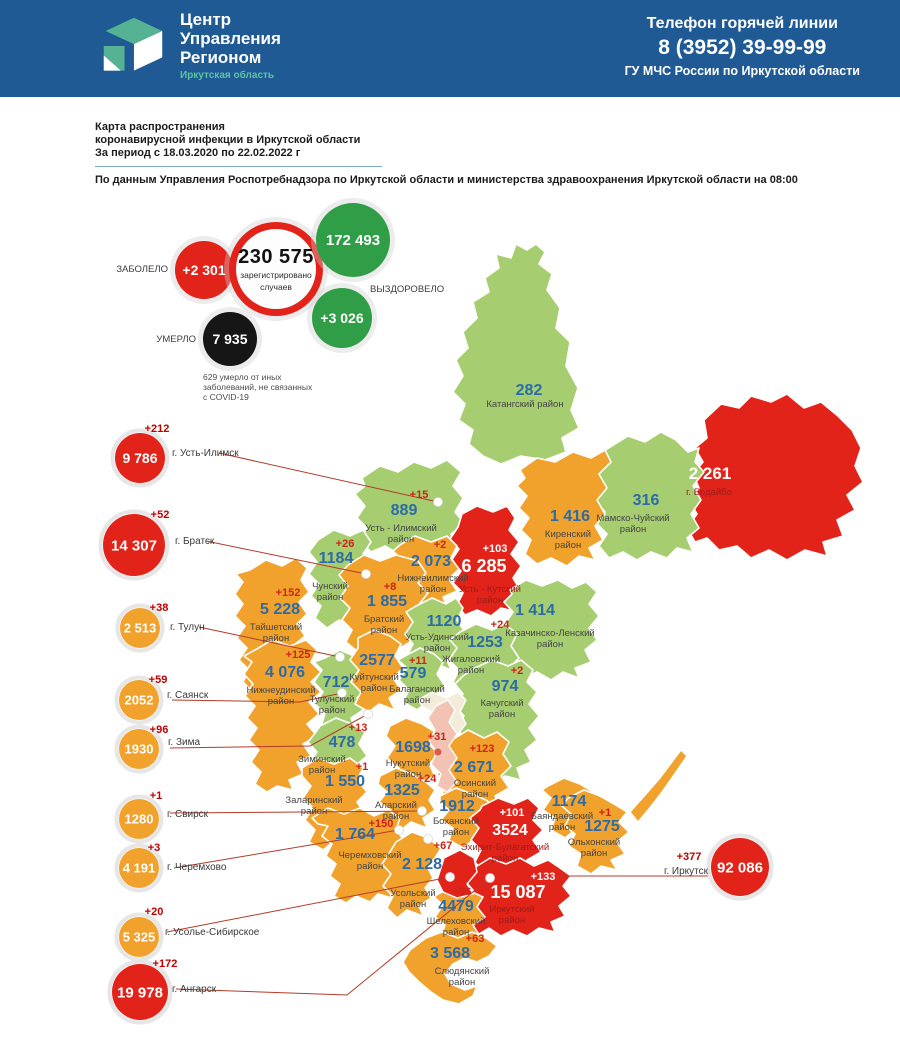  Describe the element at coordinates (402, 790) in the screenshot. I see `district-alarsky-value: 1325` at that location.